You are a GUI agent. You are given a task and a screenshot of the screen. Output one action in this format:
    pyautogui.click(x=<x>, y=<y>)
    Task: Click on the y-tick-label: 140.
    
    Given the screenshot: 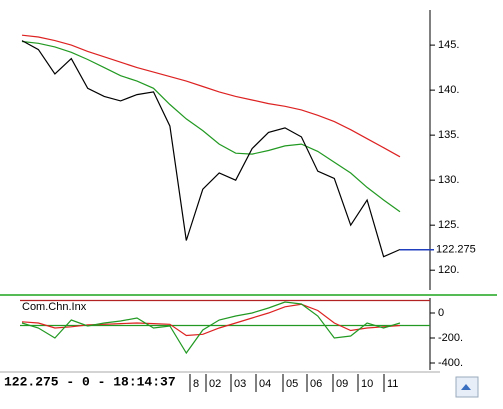 What is the action you would take?
    pyautogui.click(x=448, y=90)
    